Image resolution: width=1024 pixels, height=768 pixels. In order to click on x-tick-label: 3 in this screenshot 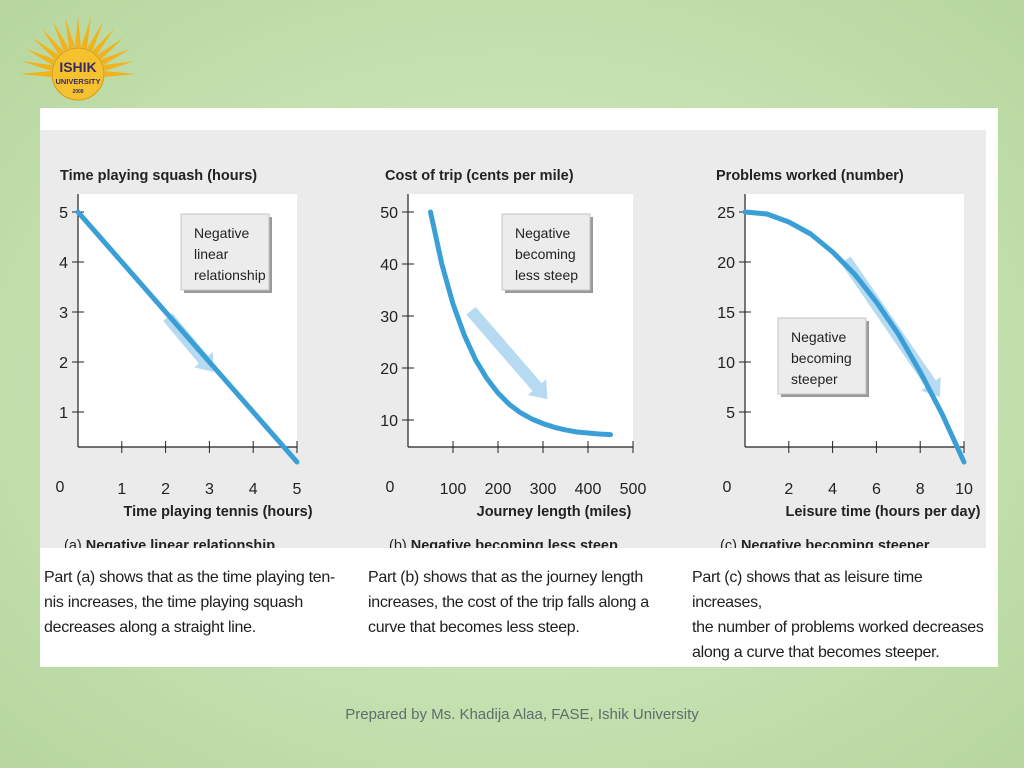, I will do `click(209, 489)`.